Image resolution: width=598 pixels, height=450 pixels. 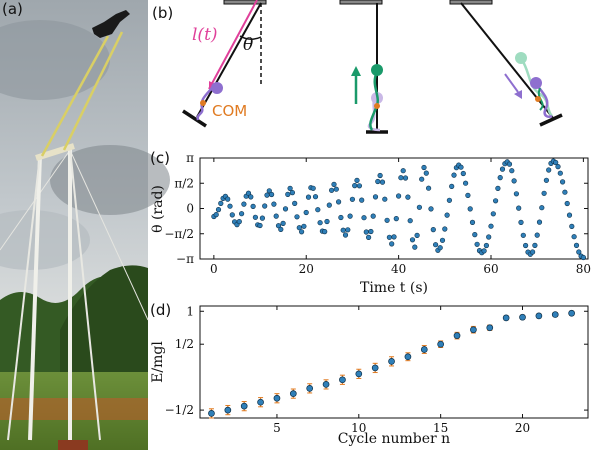 I want to click on x-tick-label: 10, so click(x=358, y=428).